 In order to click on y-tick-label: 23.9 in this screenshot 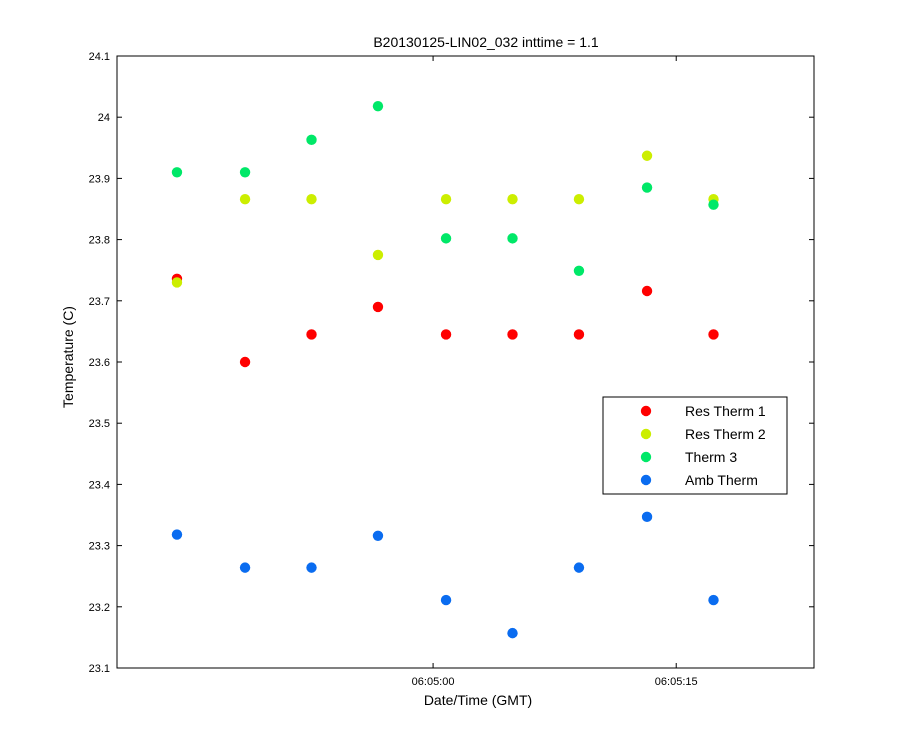, I will do `click(99, 179)`.